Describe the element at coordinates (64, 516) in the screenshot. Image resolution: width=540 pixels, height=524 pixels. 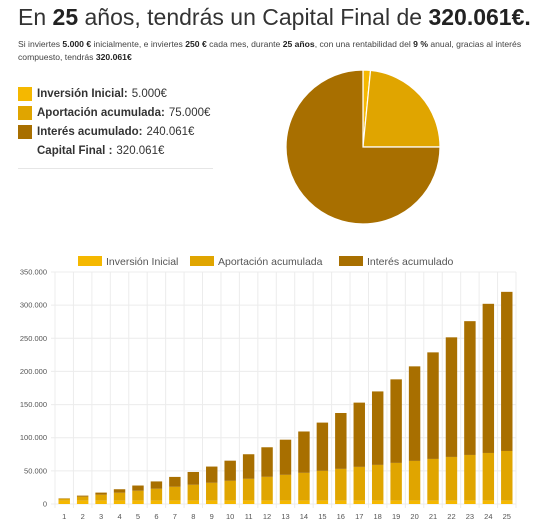
I see `x-tick-label: 1` at that location.